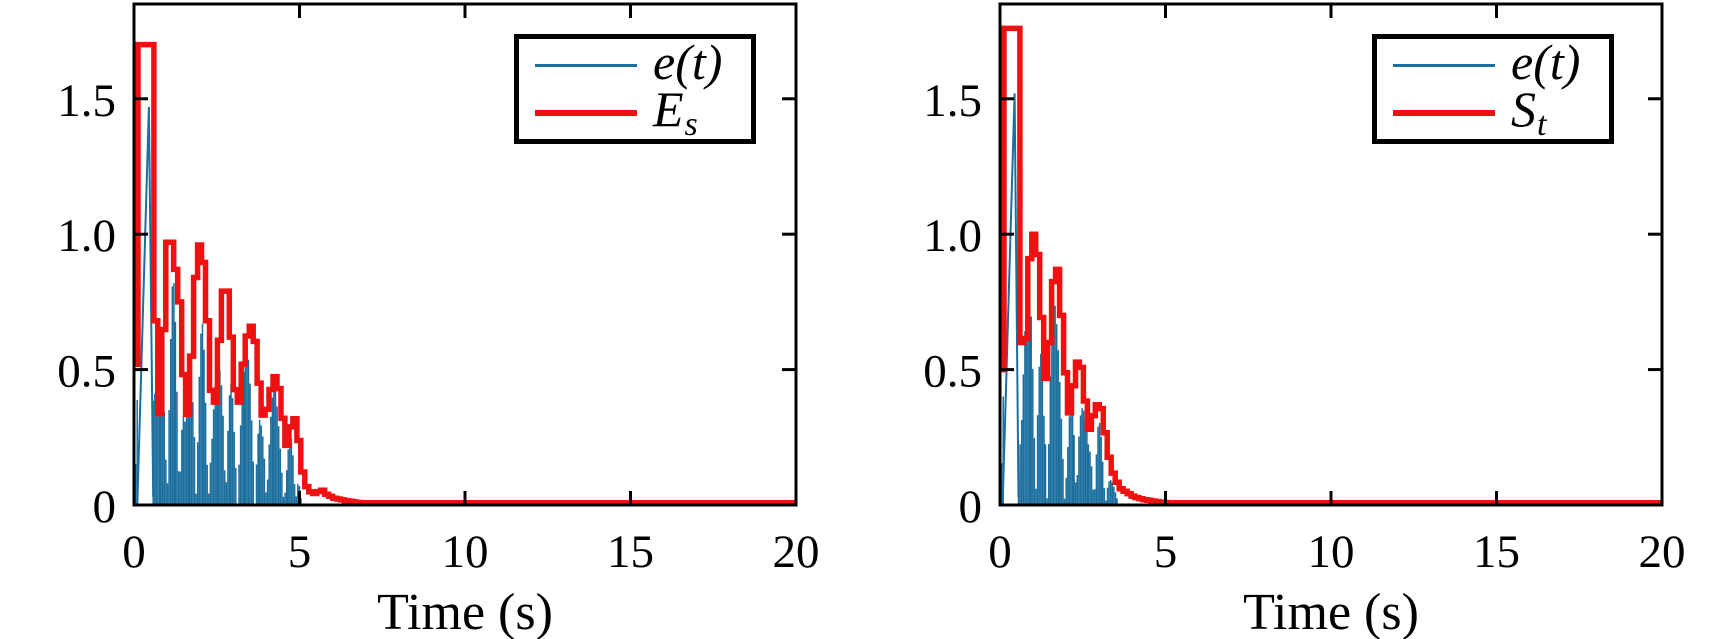 The image size is (1732, 639). What do you see at coordinates (1529, 112) in the screenshot?
I see `legend-label: St` at bounding box center [1529, 112].